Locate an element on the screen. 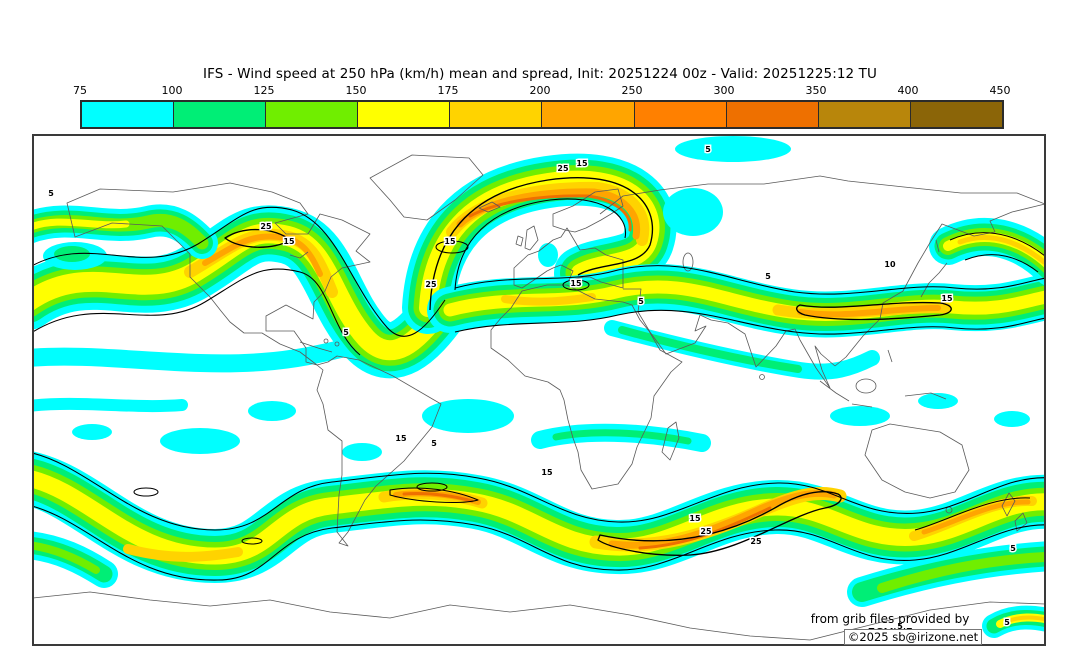 The height and width of the screenshot is (658, 1080). contour-label-10: 10 is located at coordinates (890, 264).